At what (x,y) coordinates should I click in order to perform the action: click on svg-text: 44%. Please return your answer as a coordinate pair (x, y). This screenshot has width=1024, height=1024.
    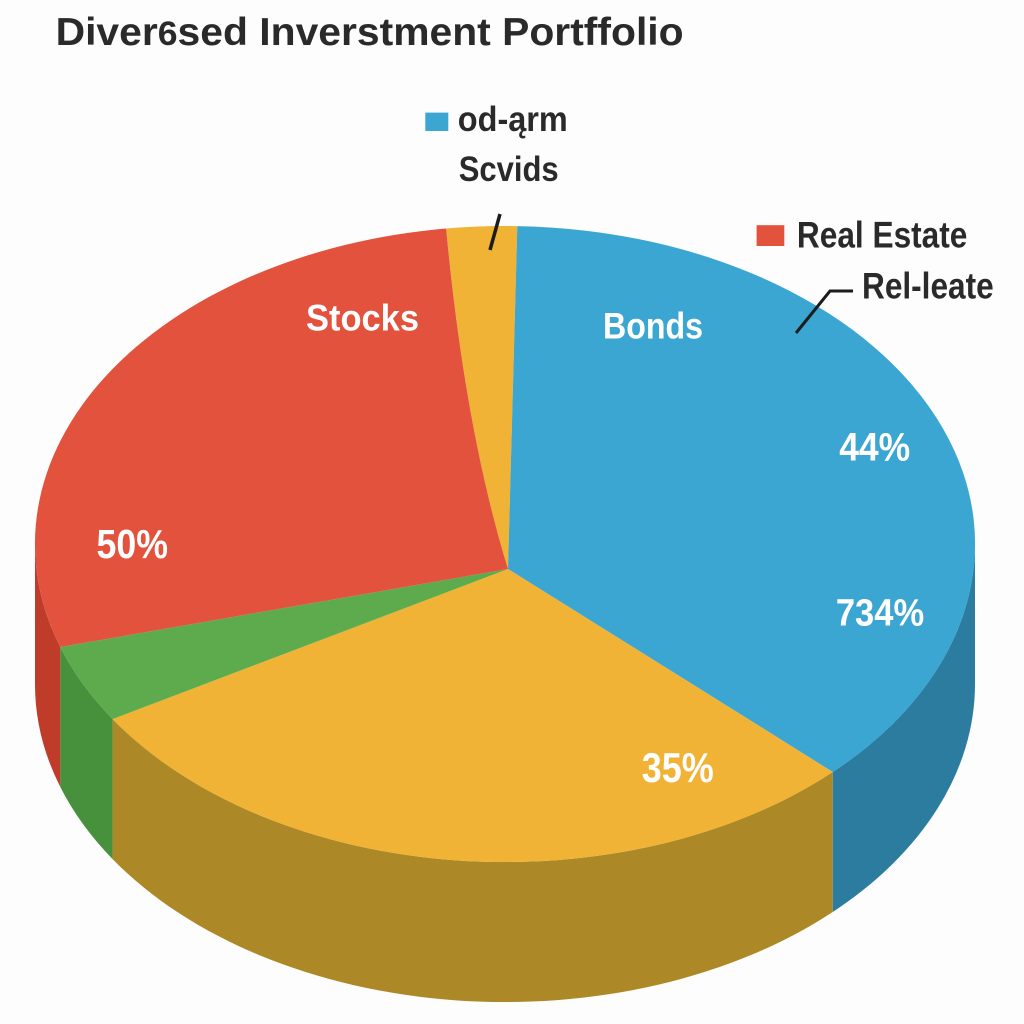
    Looking at the image, I should click on (874, 447).